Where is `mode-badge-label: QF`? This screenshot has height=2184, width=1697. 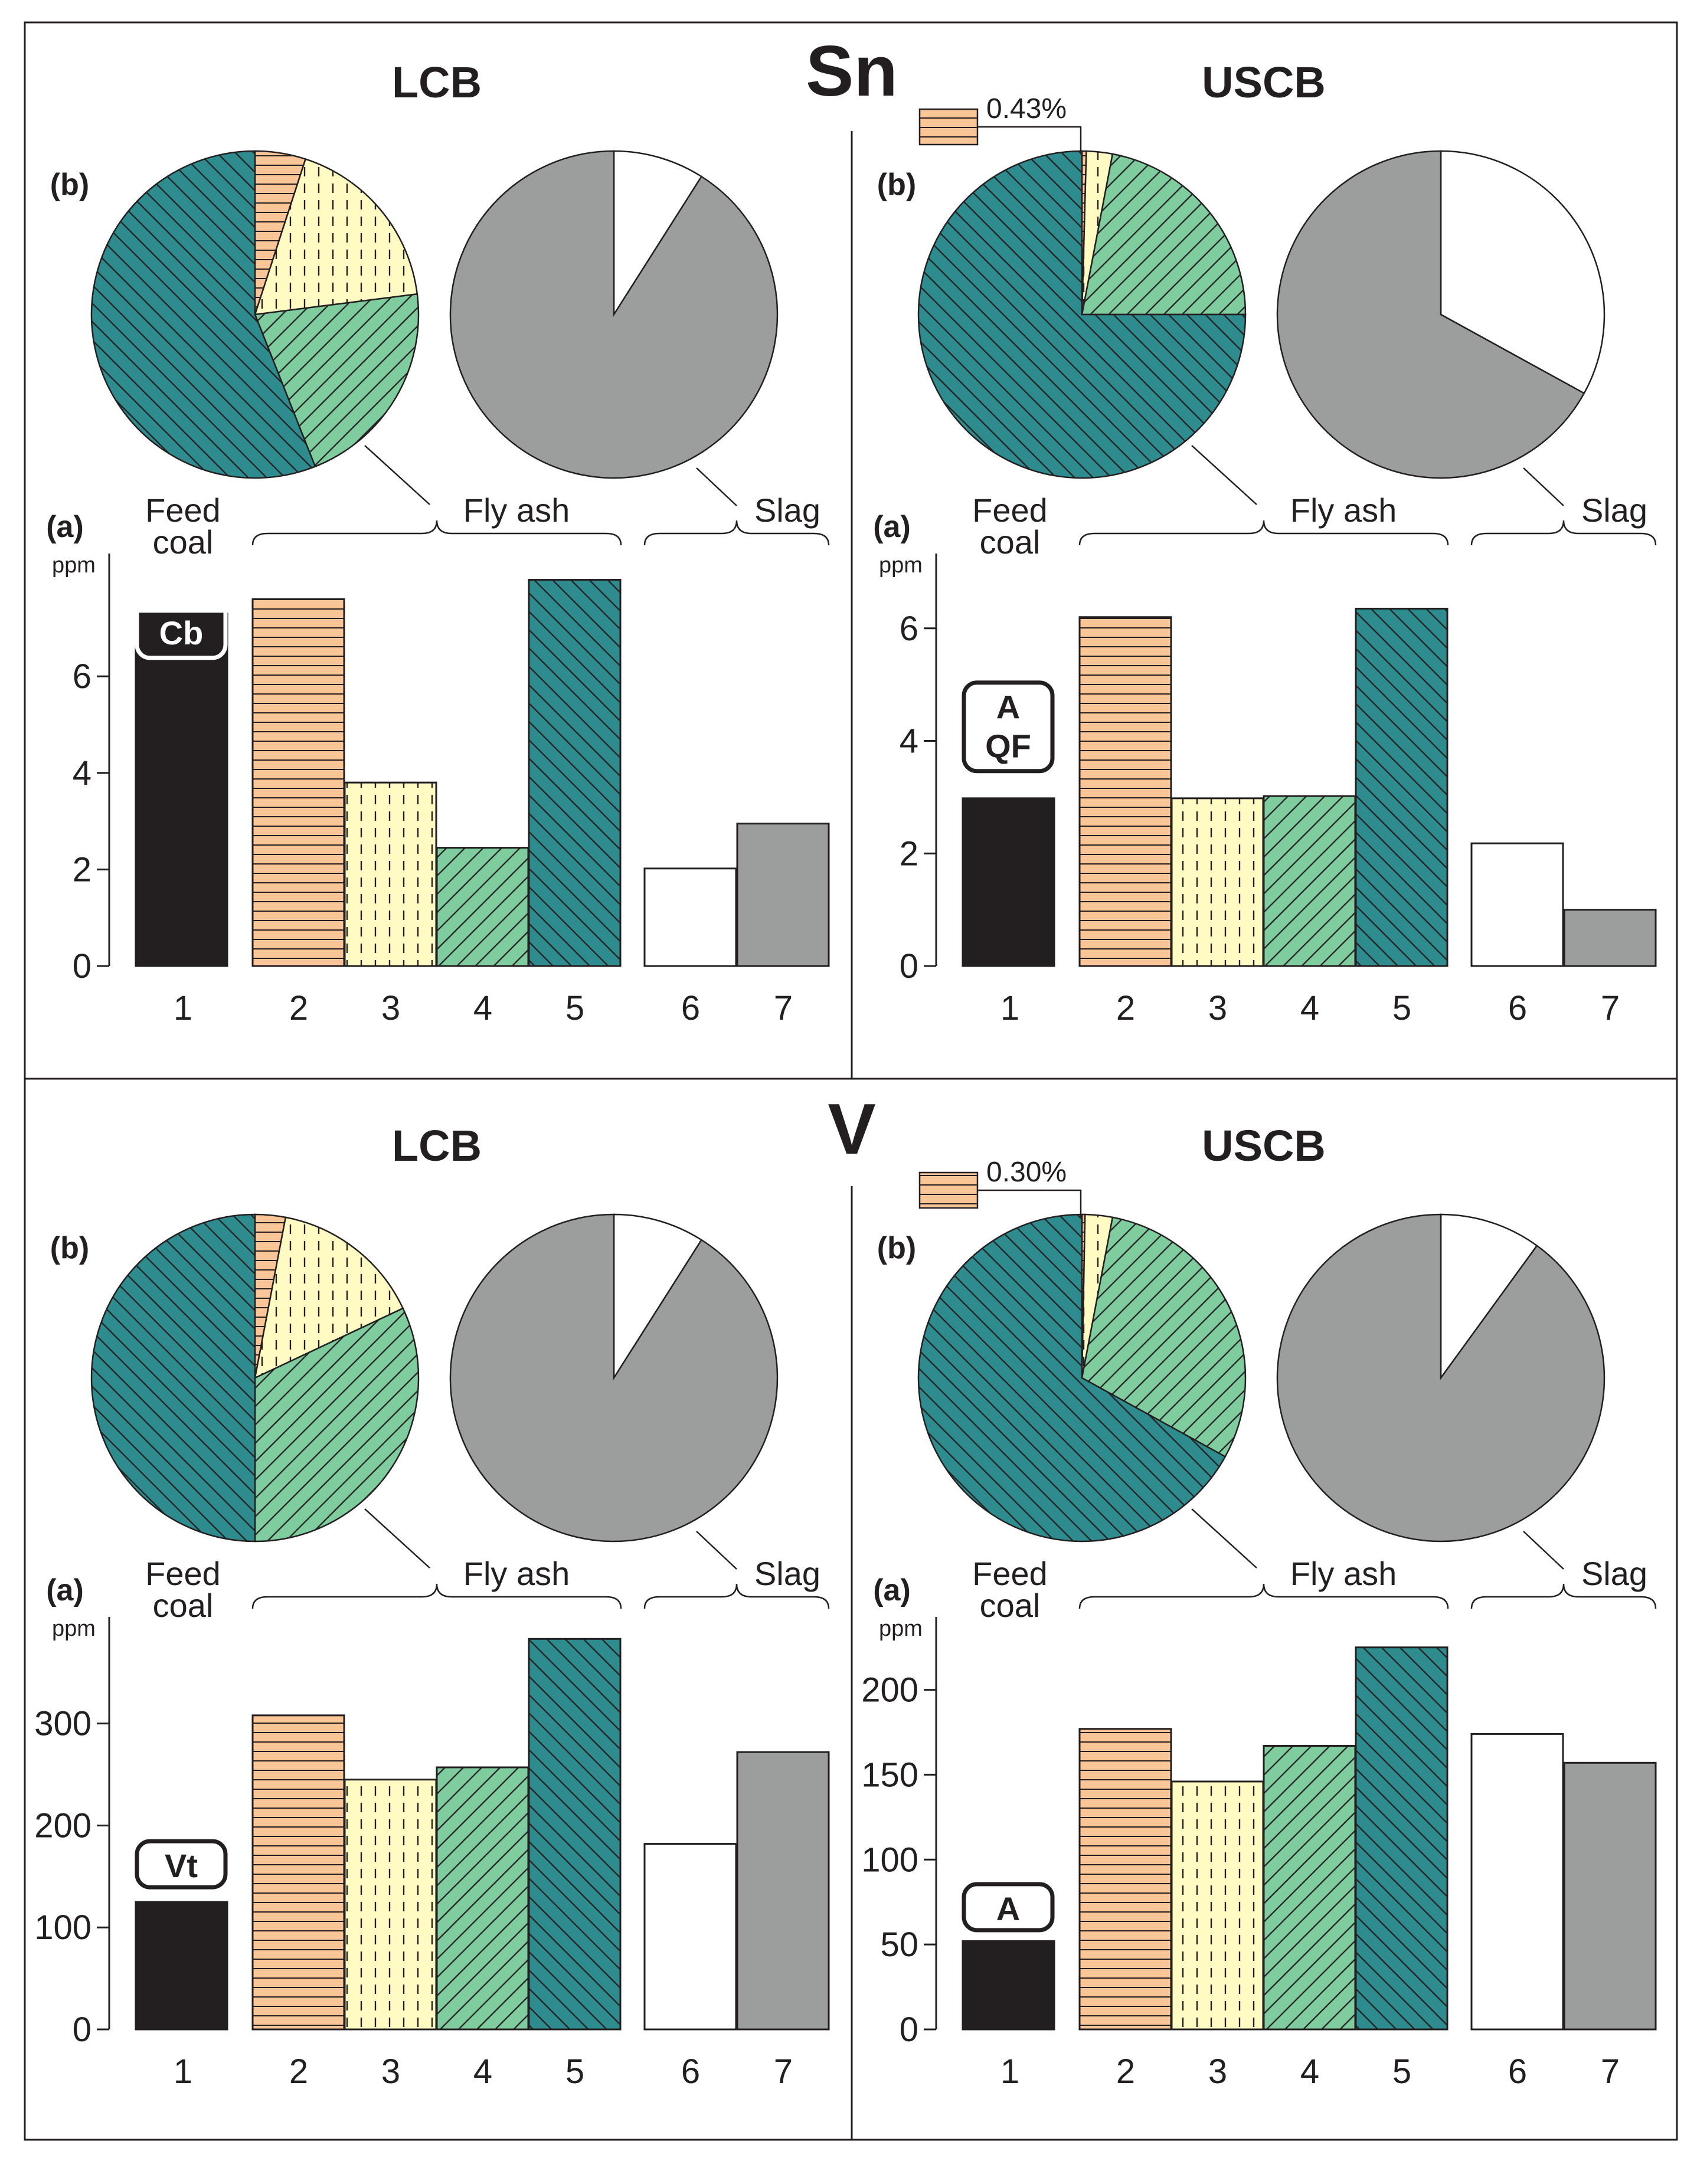 mode-badge-label: QF is located at coordinates (1008, 746).